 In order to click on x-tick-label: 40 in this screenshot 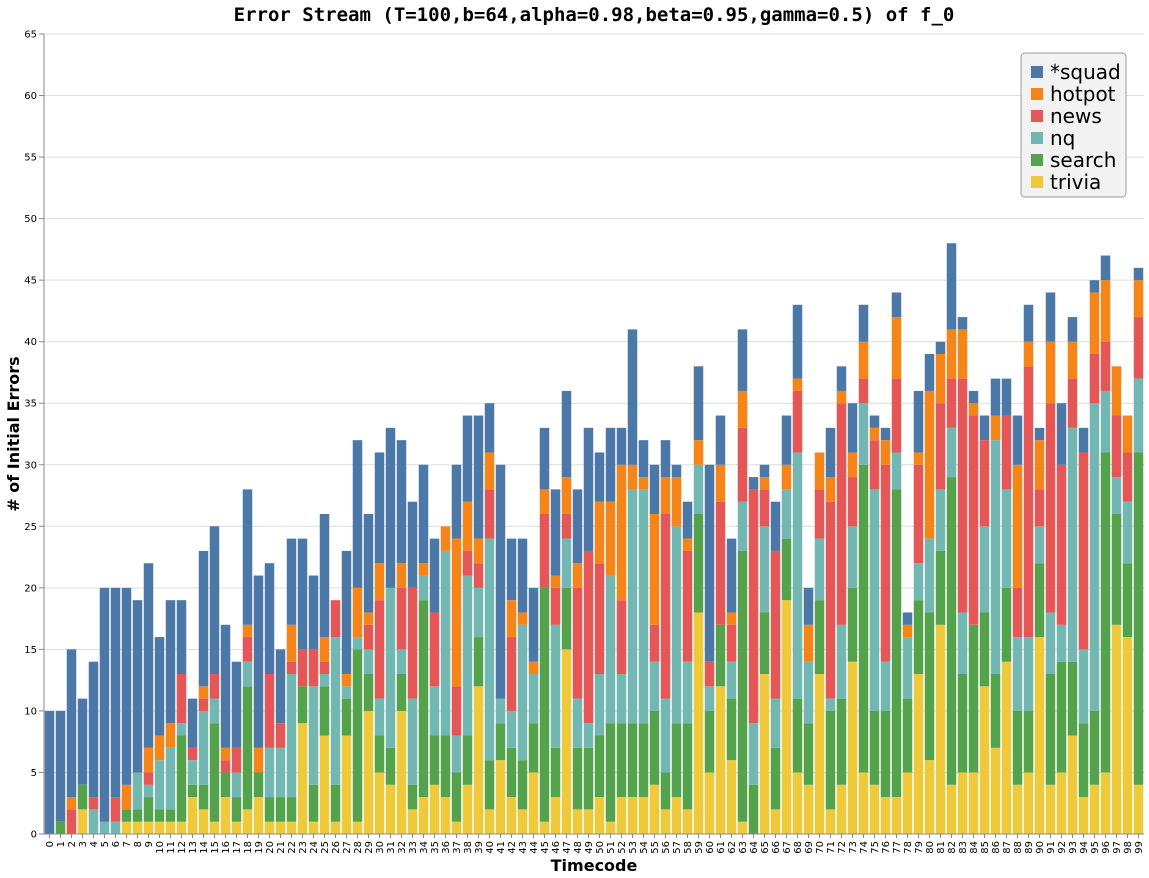, I will do `click(490, 847)`.